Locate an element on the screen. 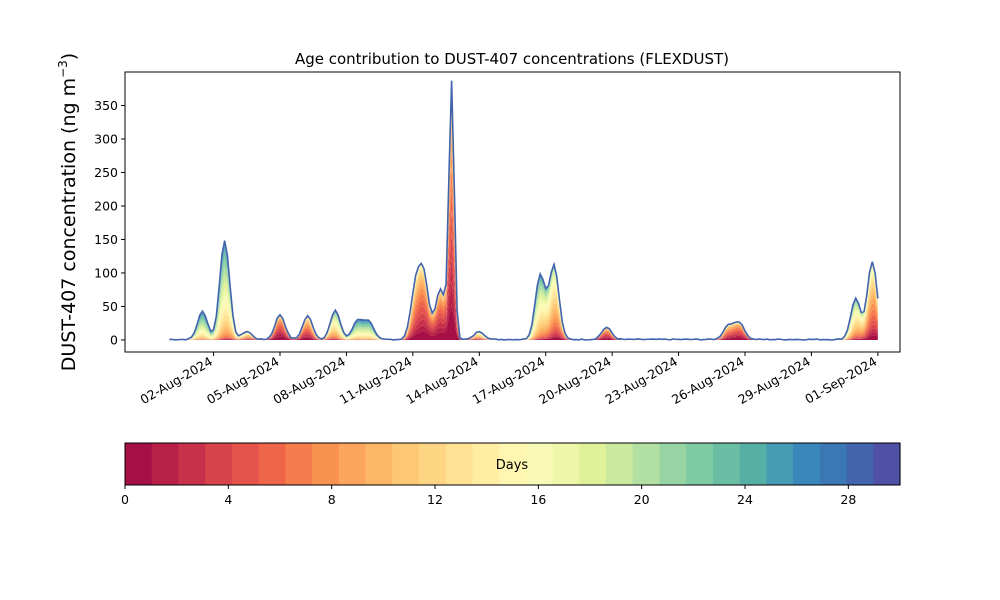 Image resolution: width=1000 pixels, height=600 pixels. colorbar-label: Days is located at coordinates (512, 465).